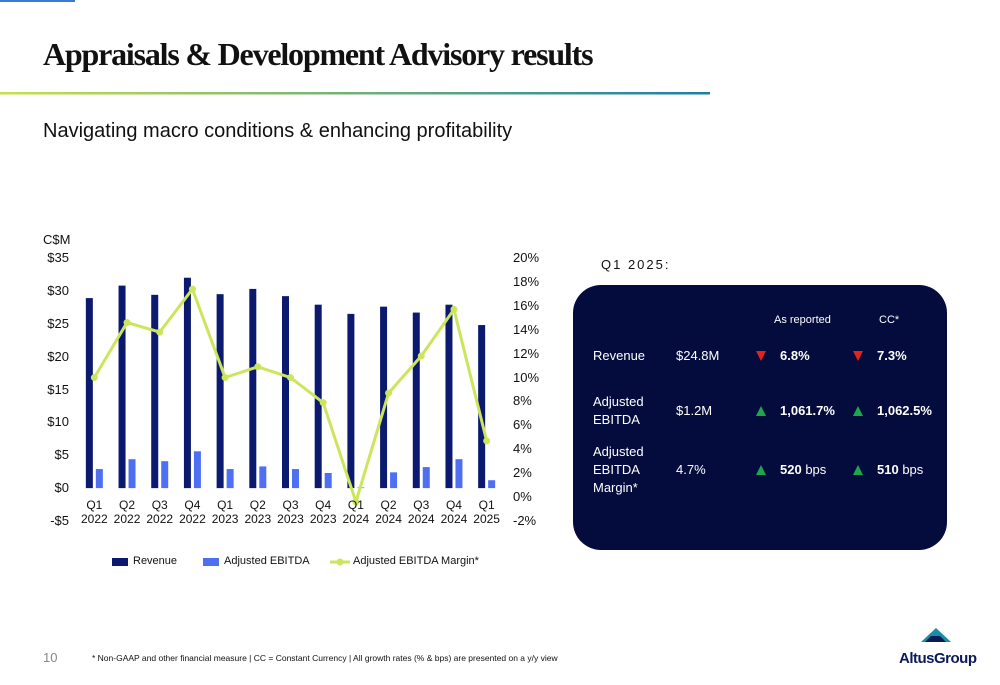 This screenshot has width=1000, height=685. What do you see at coordinates (522, 473) in the screenshot?
I see `y2-tick-label: 2%` at bounding box center [522, 473].